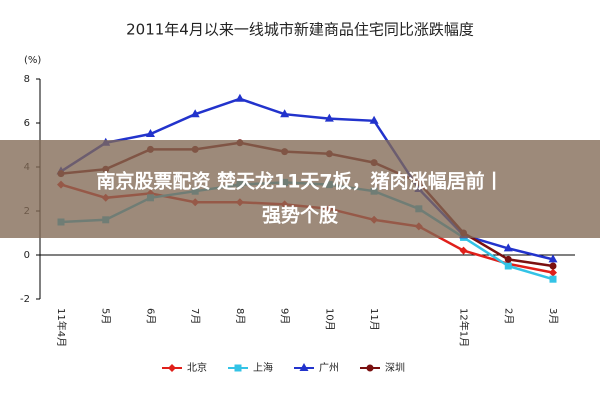 The image size is (600, 400). What do you see at coordinates (150, 316) in the screenshot?
I see `x-tick-label: 6月` at bounding box center [150, 316].